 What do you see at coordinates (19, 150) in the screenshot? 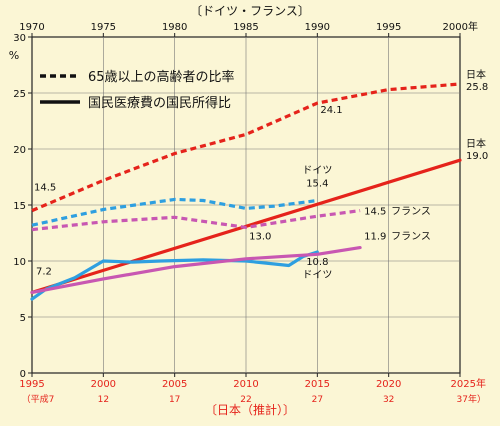
I see `y-tick-label: 20` at bounding box center [19, 150].